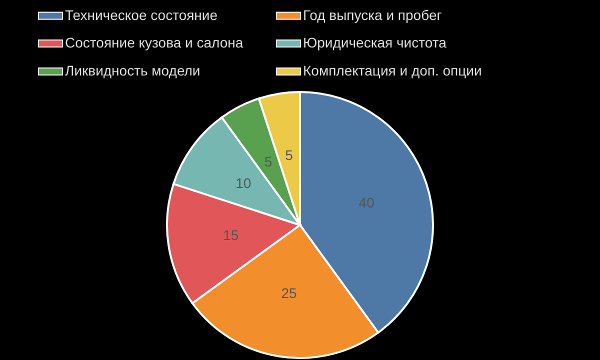 This screenshot has width=600, height=360. I want to click on data-label: 25, so click(289, 293).